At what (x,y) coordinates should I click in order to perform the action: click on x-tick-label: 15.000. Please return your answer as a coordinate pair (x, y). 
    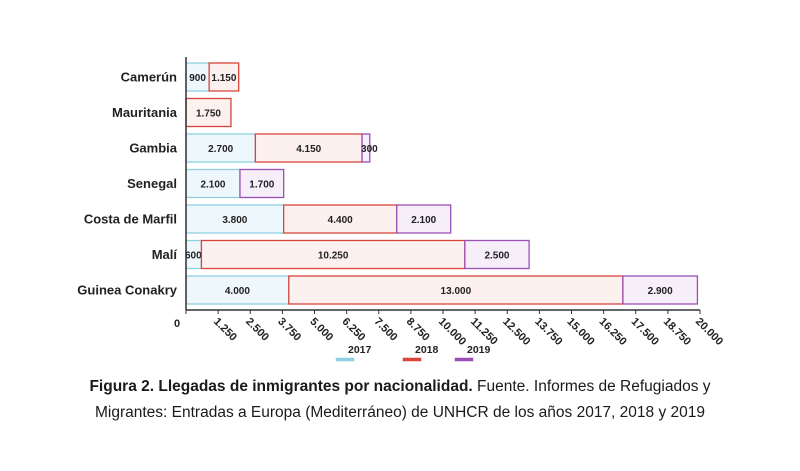
    Looking at the image, I should click on (580, 332).